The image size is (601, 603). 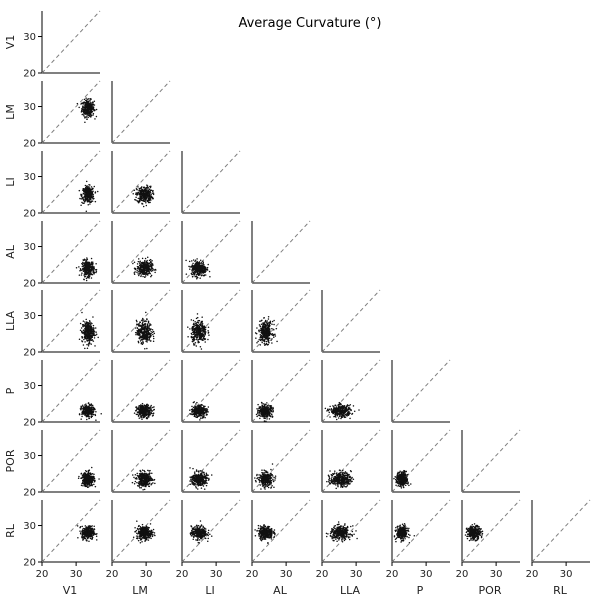 I want to click on y-axis-label-P: P, so click(x=10, y=390).